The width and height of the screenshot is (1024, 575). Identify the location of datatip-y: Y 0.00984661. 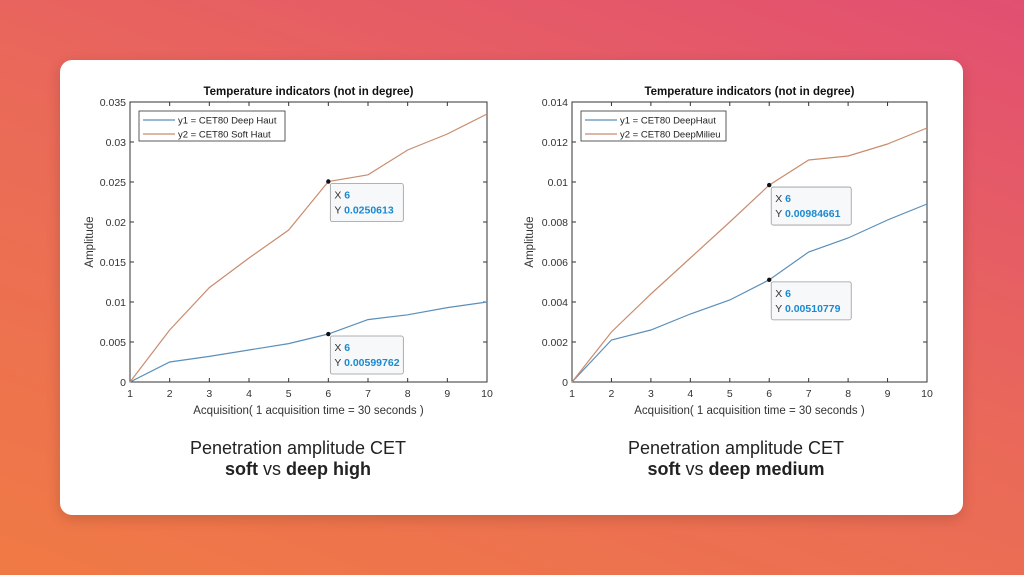
(807, 214).